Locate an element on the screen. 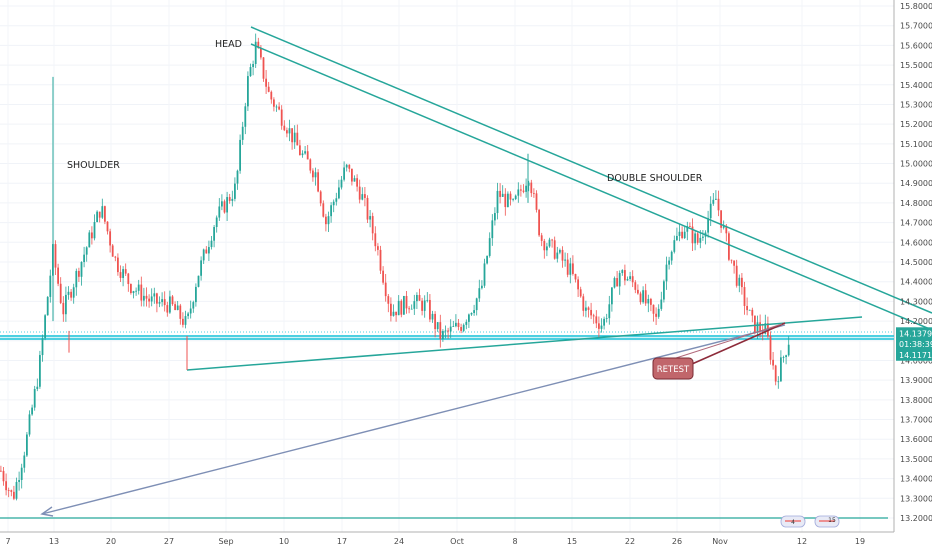  event-flag-us-2: 15 is located at coordinates (827, 521).